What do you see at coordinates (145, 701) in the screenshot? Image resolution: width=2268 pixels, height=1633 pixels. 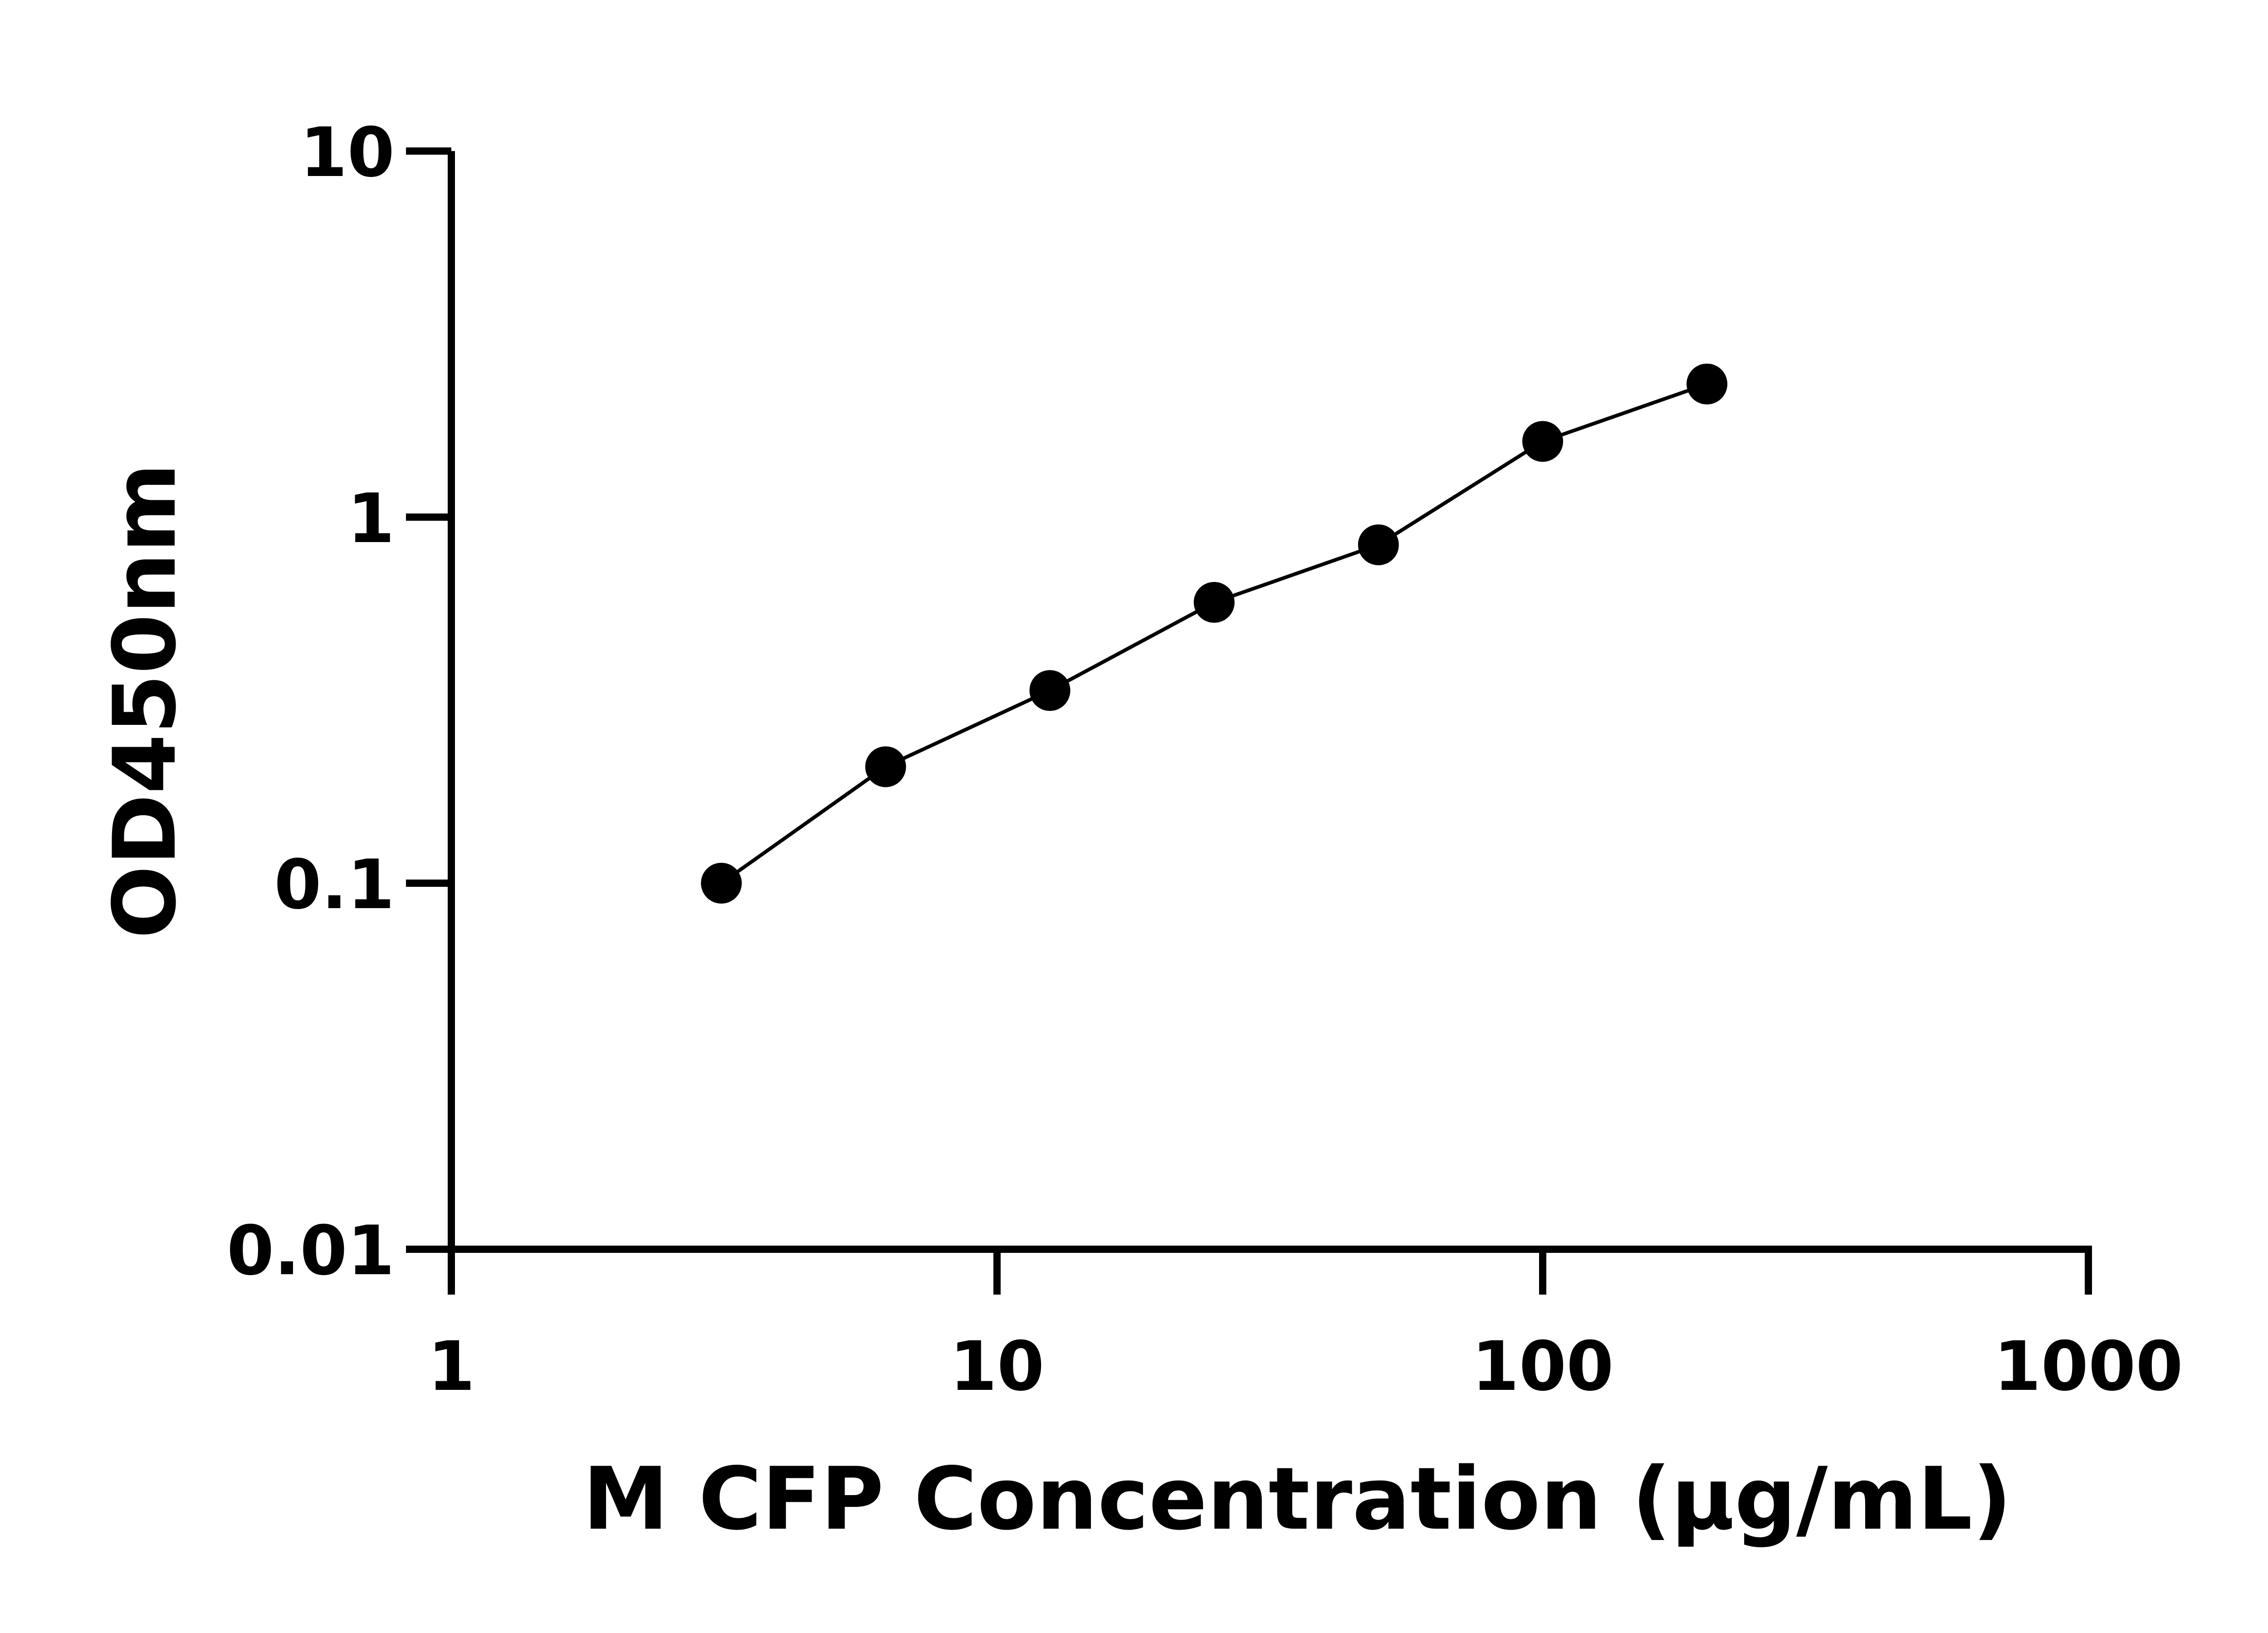 I see `y-axis-title: OD450nm` at bounding box center [145, 701].